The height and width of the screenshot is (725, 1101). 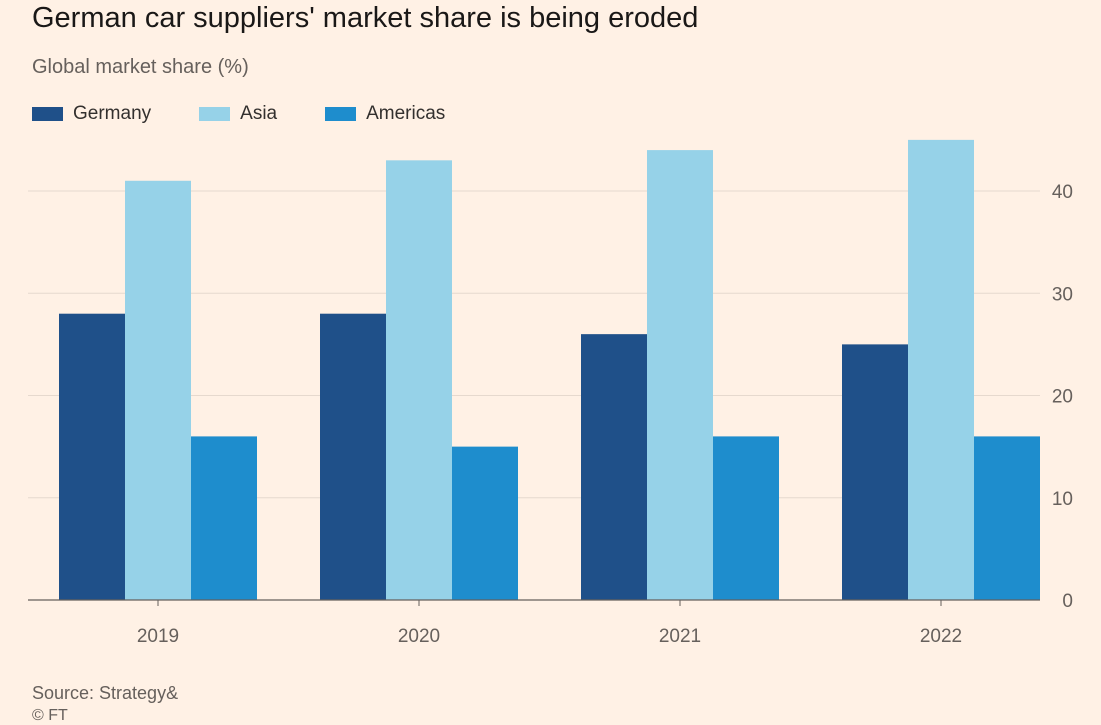 What do you see at coordinates (1062, 397) in the screenshot?
I see `y-tick-label: 20` at bounding box center [1062, 397].